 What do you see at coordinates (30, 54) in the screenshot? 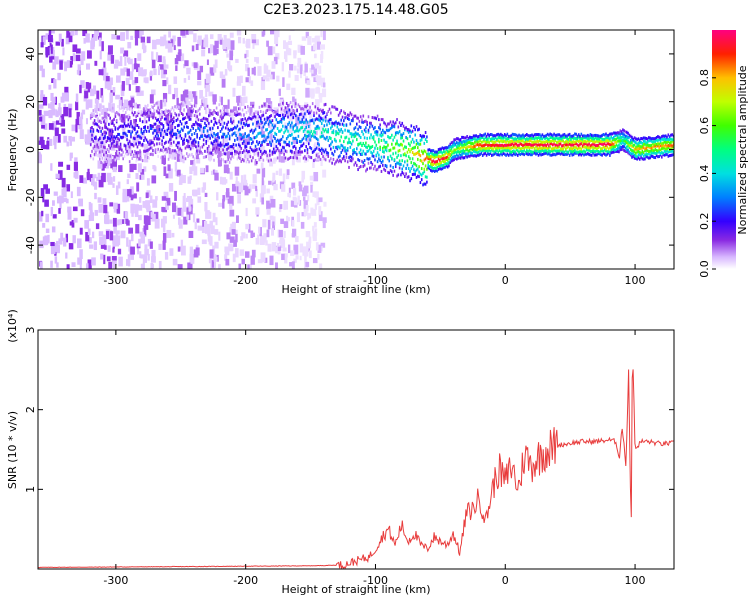
I see `spectrogram-ytick-label: 40` at bounding box center [30, 54].